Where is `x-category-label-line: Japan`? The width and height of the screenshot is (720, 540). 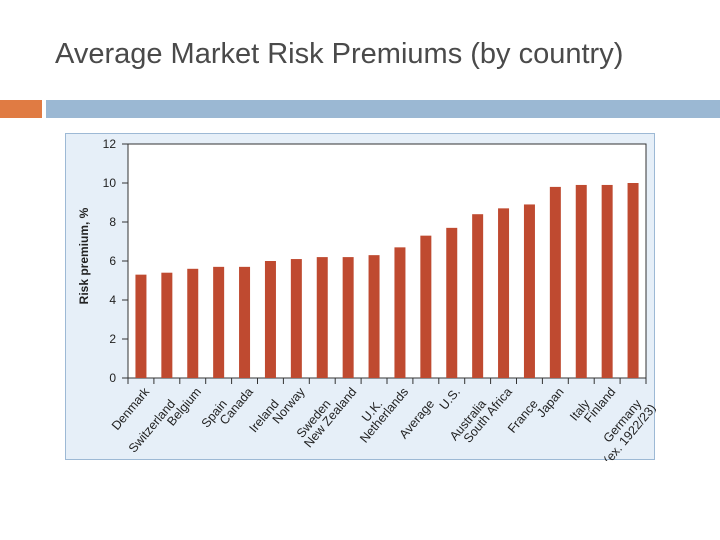
x-category-label-line: Japan is located at coordinates (550, 402).